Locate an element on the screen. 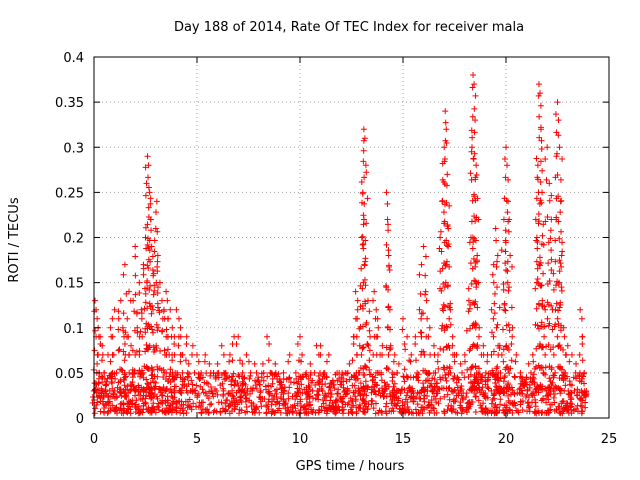 The height and width of the screenshot is (480, 640). y-tick-label: 0.2 is located at coordinates (73, 239).